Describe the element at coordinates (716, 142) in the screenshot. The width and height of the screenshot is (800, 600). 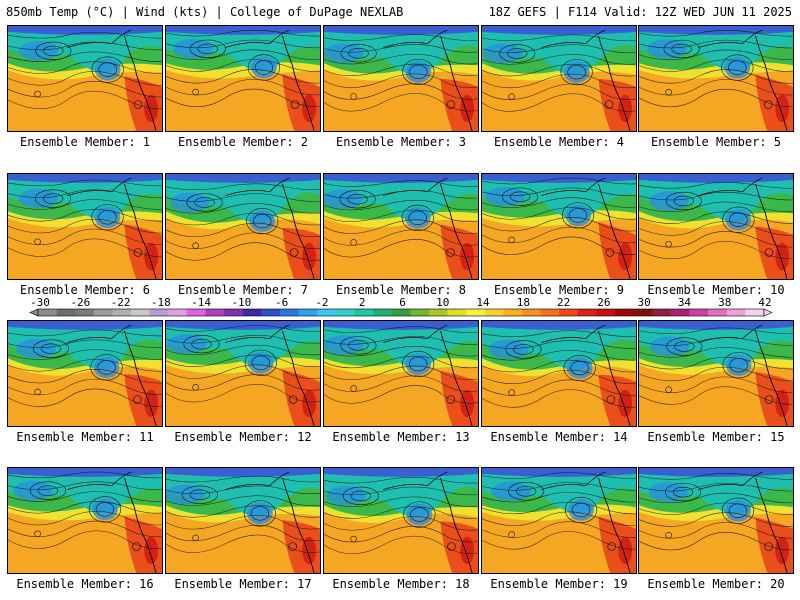
I see `ensemble-member-caption: Ensemble Member: 5` at that location.